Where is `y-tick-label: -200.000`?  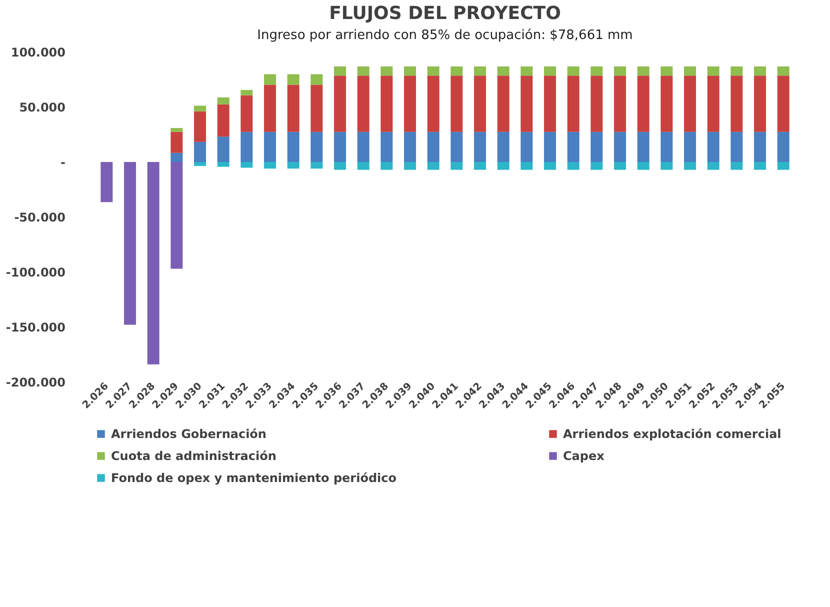
y-tick-label: -200.000 is located at coordinates (36, 383).